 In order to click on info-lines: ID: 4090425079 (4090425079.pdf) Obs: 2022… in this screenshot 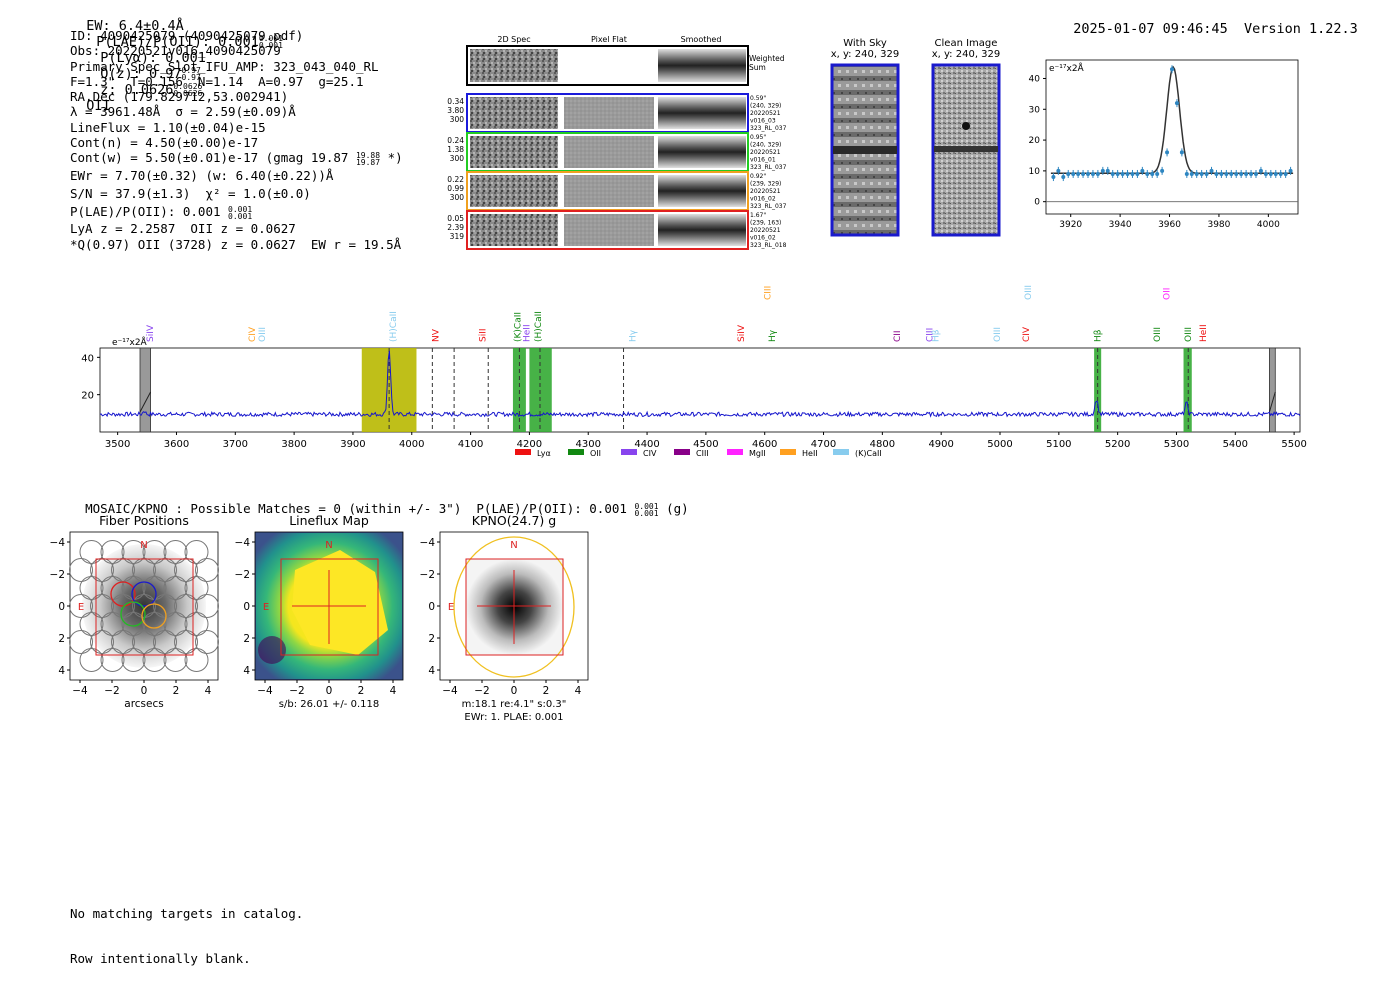, I will do `click(260, 89)`.